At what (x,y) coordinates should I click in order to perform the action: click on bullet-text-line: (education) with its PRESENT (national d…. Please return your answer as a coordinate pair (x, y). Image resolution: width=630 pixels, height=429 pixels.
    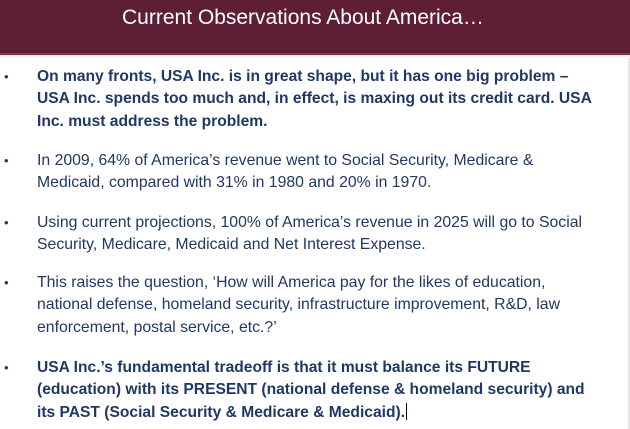
    Looking at the image, I should click on (311, 390).